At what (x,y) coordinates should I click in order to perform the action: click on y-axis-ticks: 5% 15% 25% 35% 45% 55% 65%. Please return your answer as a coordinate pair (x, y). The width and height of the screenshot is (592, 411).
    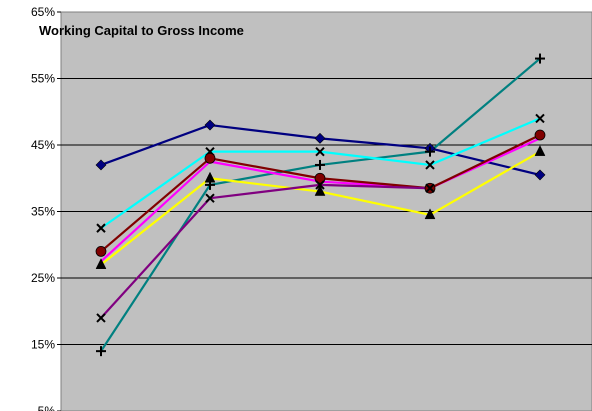
    Looking at the image, I should click on (46, 208).